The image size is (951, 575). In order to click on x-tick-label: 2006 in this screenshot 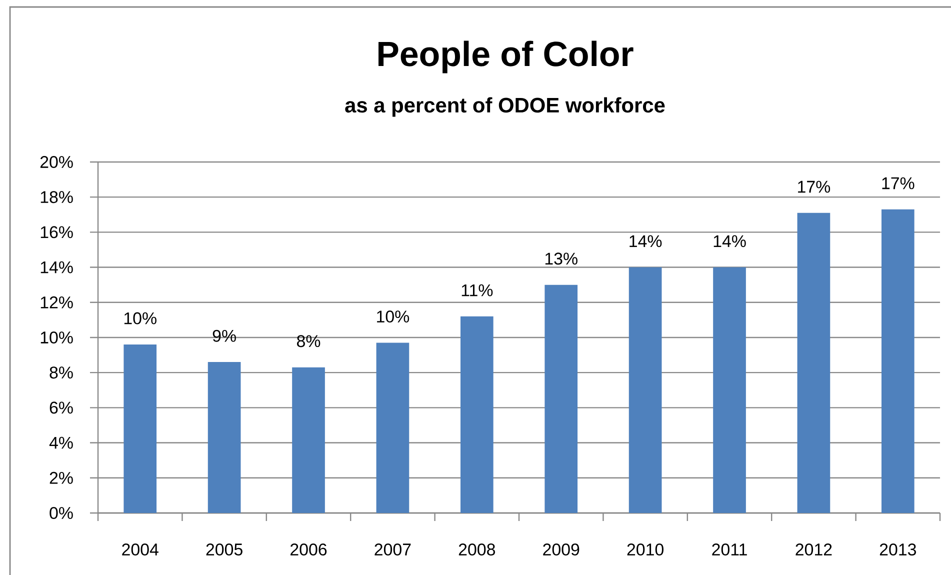, I will do `click(308, 550)`.